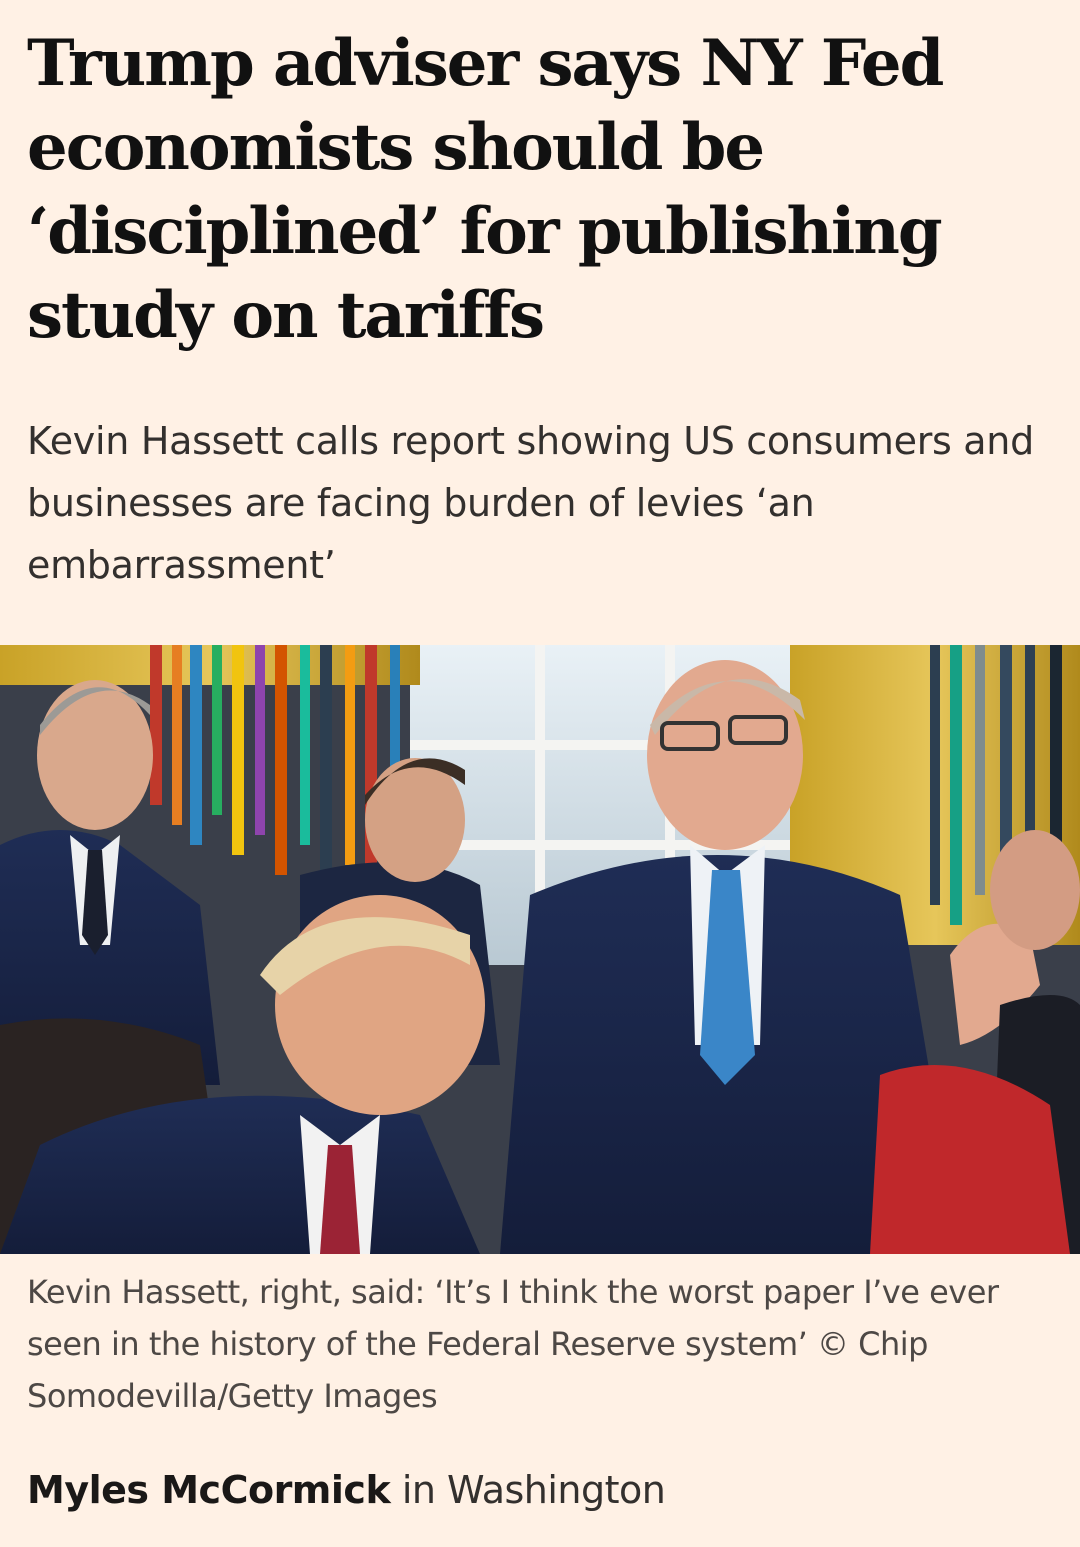 This screenshot has height=1547, width=1080. I want to click on author-name-link: Myles McCormick, so click(209, 1490).